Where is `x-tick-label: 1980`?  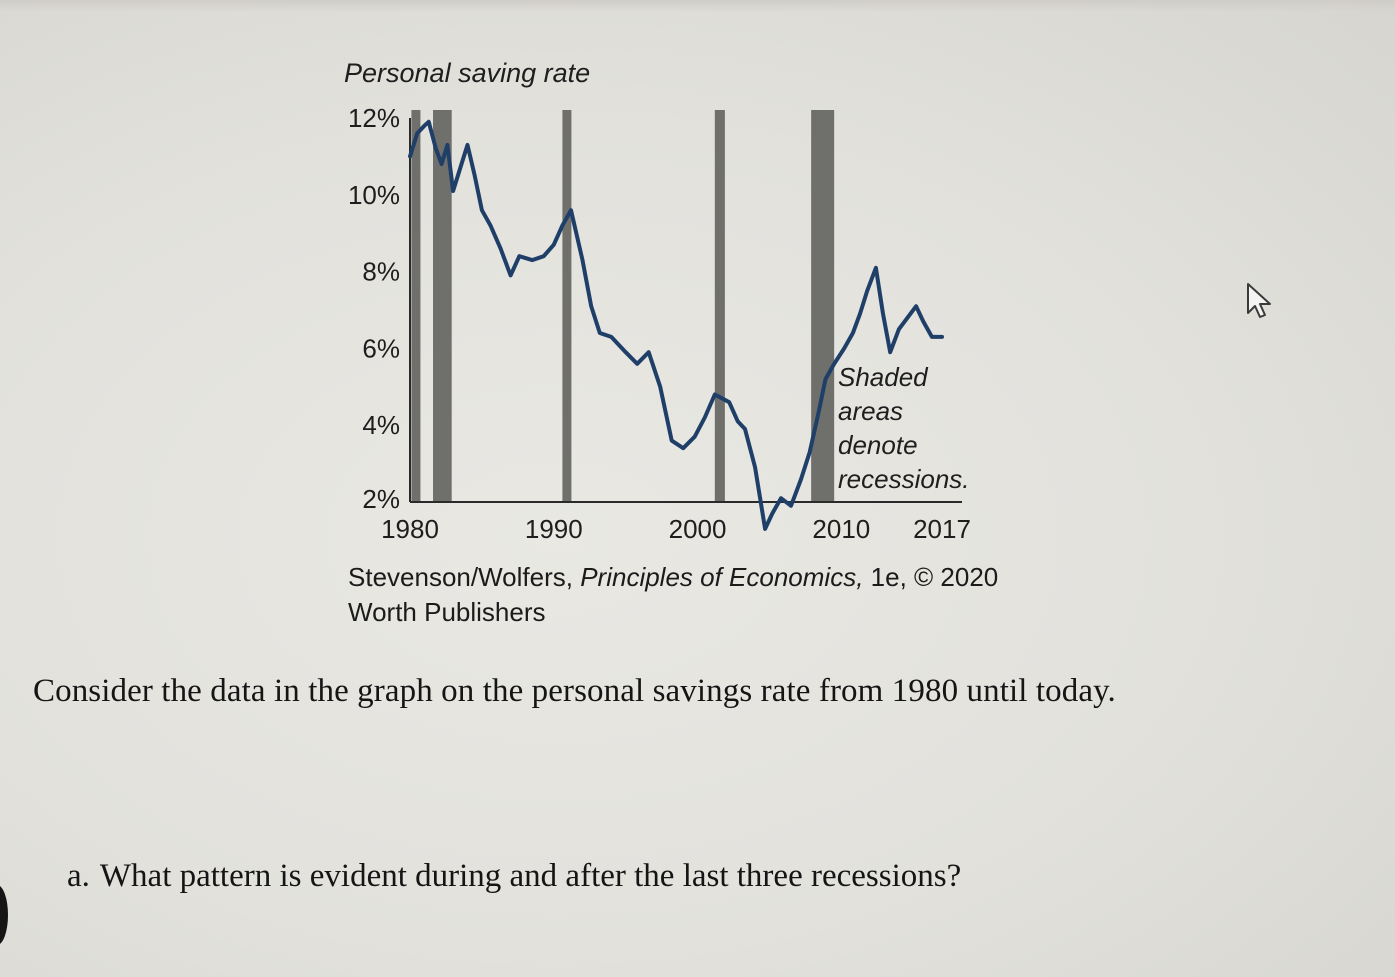
x-tick-label: 1980 is located at coordinates (410, 529).